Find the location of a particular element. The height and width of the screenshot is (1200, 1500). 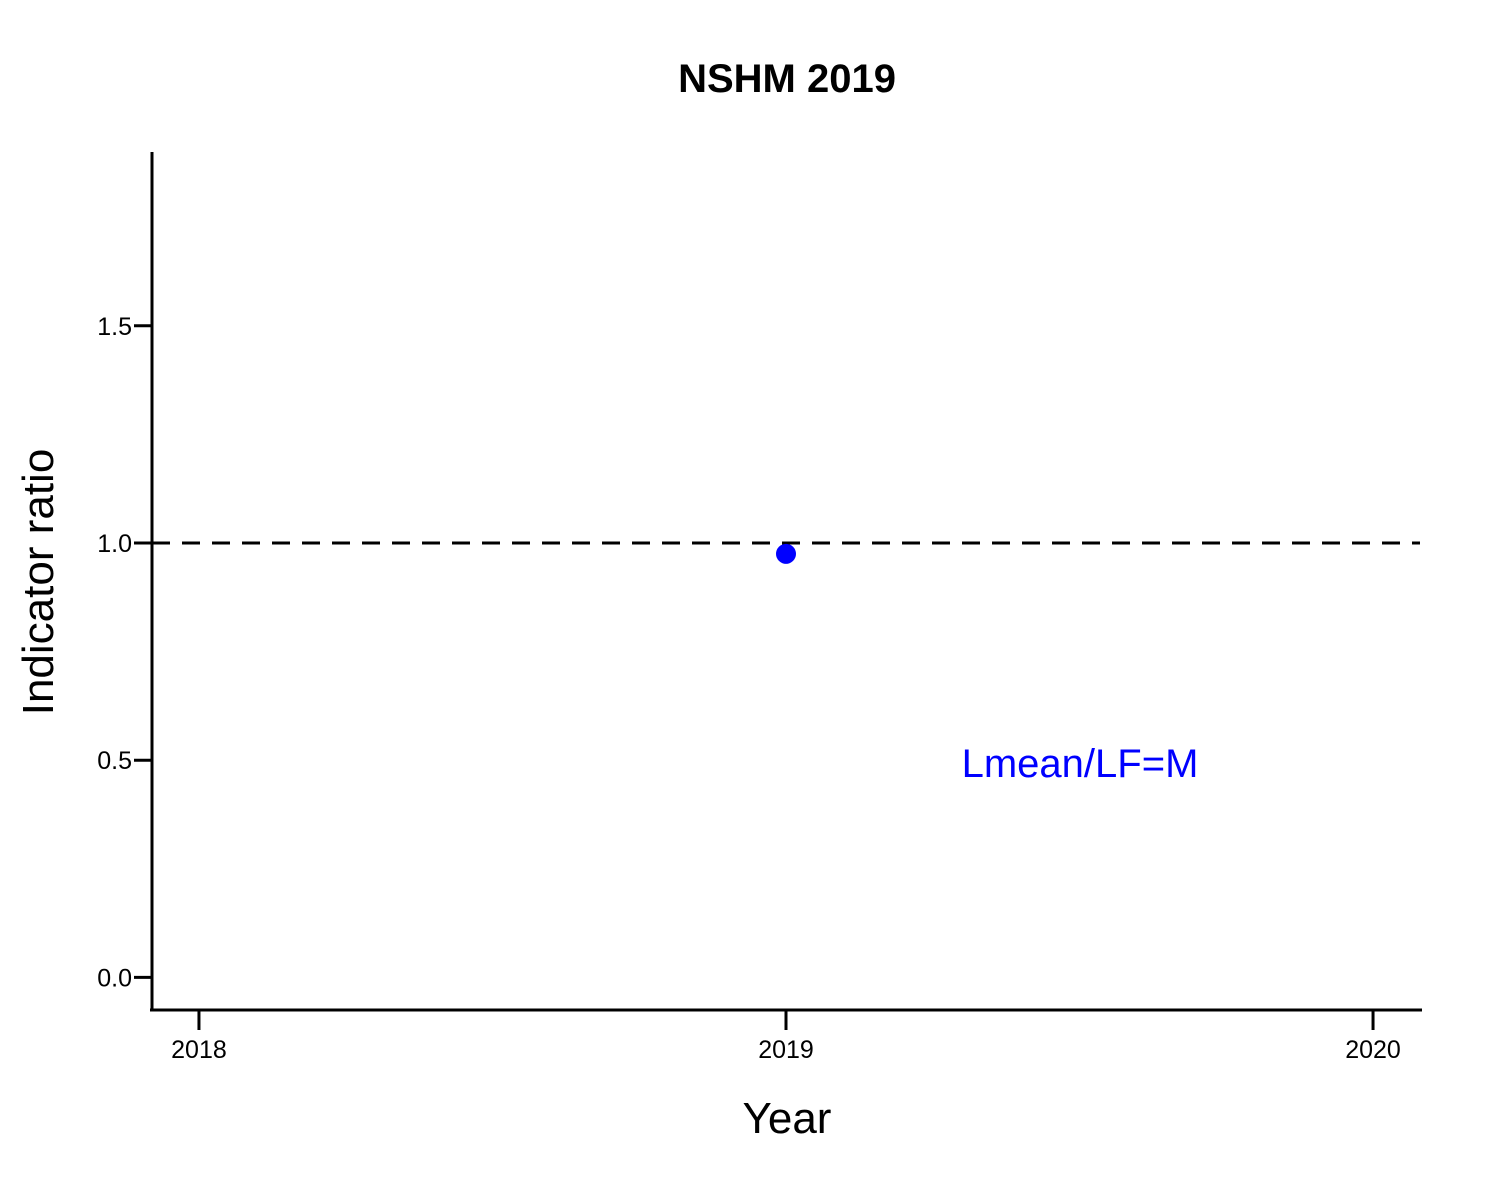

y-ticks: 0.0 0.5 1.0 1.5 is located at coordinates (124, 652).